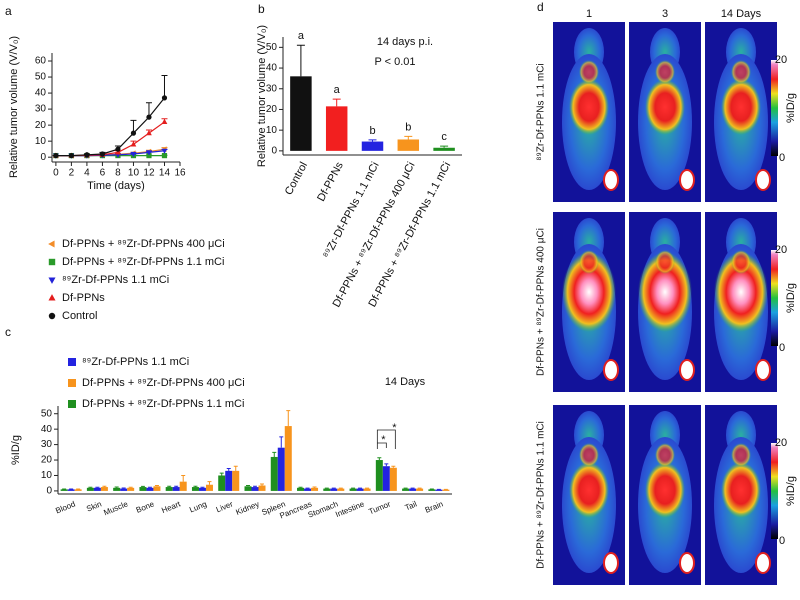 The height and width of the screenshot is (600, 800). What do you see at coordinates (541, 302) in the screenshot?
I see `row-label: Df-PPNs + ⁸⁹Zr-Df-PPNs 400 μCi` at bounding box center [541, 302].